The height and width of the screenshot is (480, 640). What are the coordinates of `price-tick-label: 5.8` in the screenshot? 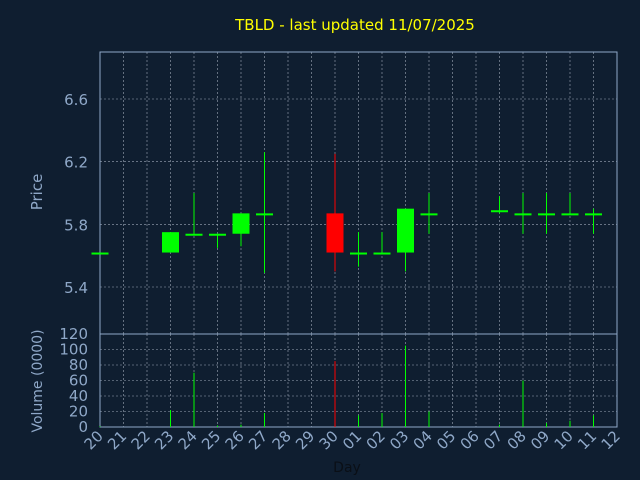 It's located at (76, 225).